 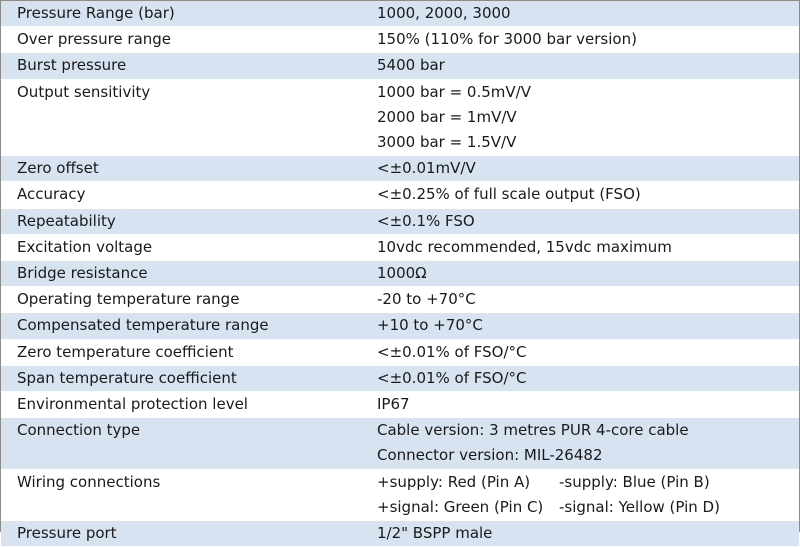 What do you see at coordinates (490, 455) in the screenshot?
I see `value-line: Connector version: MIL-26482` at bounding box center [490, 455].